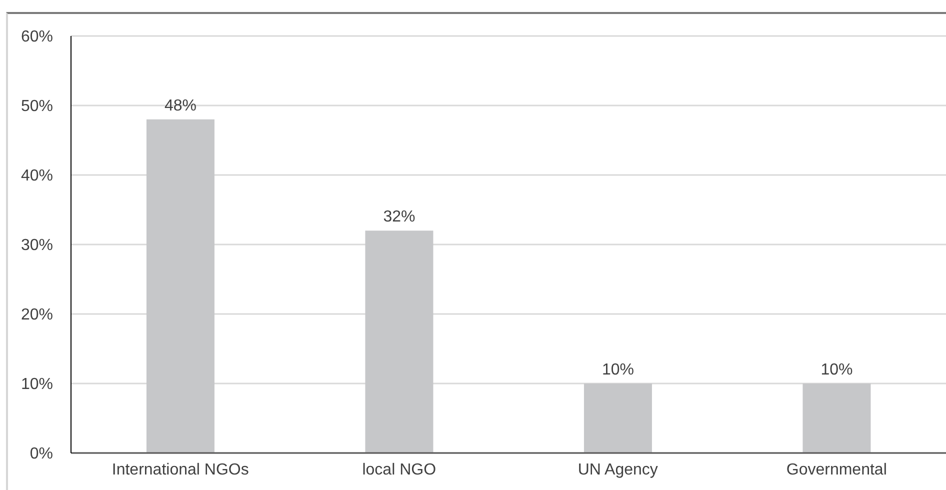 Image resolution: width=946 pixels, height=490 pixels. What do you see at coordinates (36, 315) in the screenshot?
I see `y-tick-label: 20%` at bounding box center [36, 315].